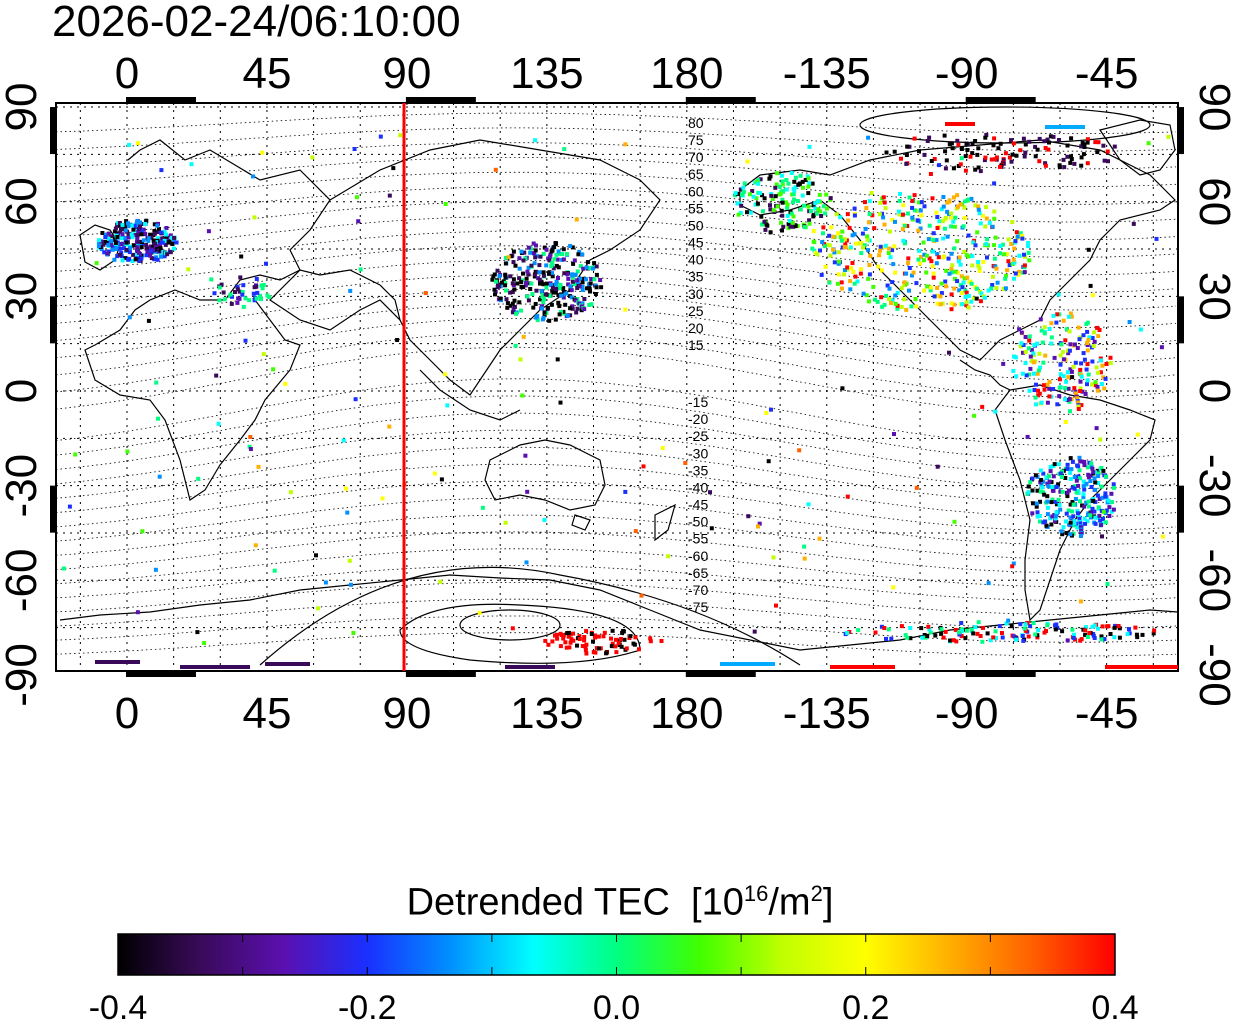  What do you see at coordinates (23, 391) in the screenshot?
I see `lat-label-left: 0` at bounding box center [23, 391].